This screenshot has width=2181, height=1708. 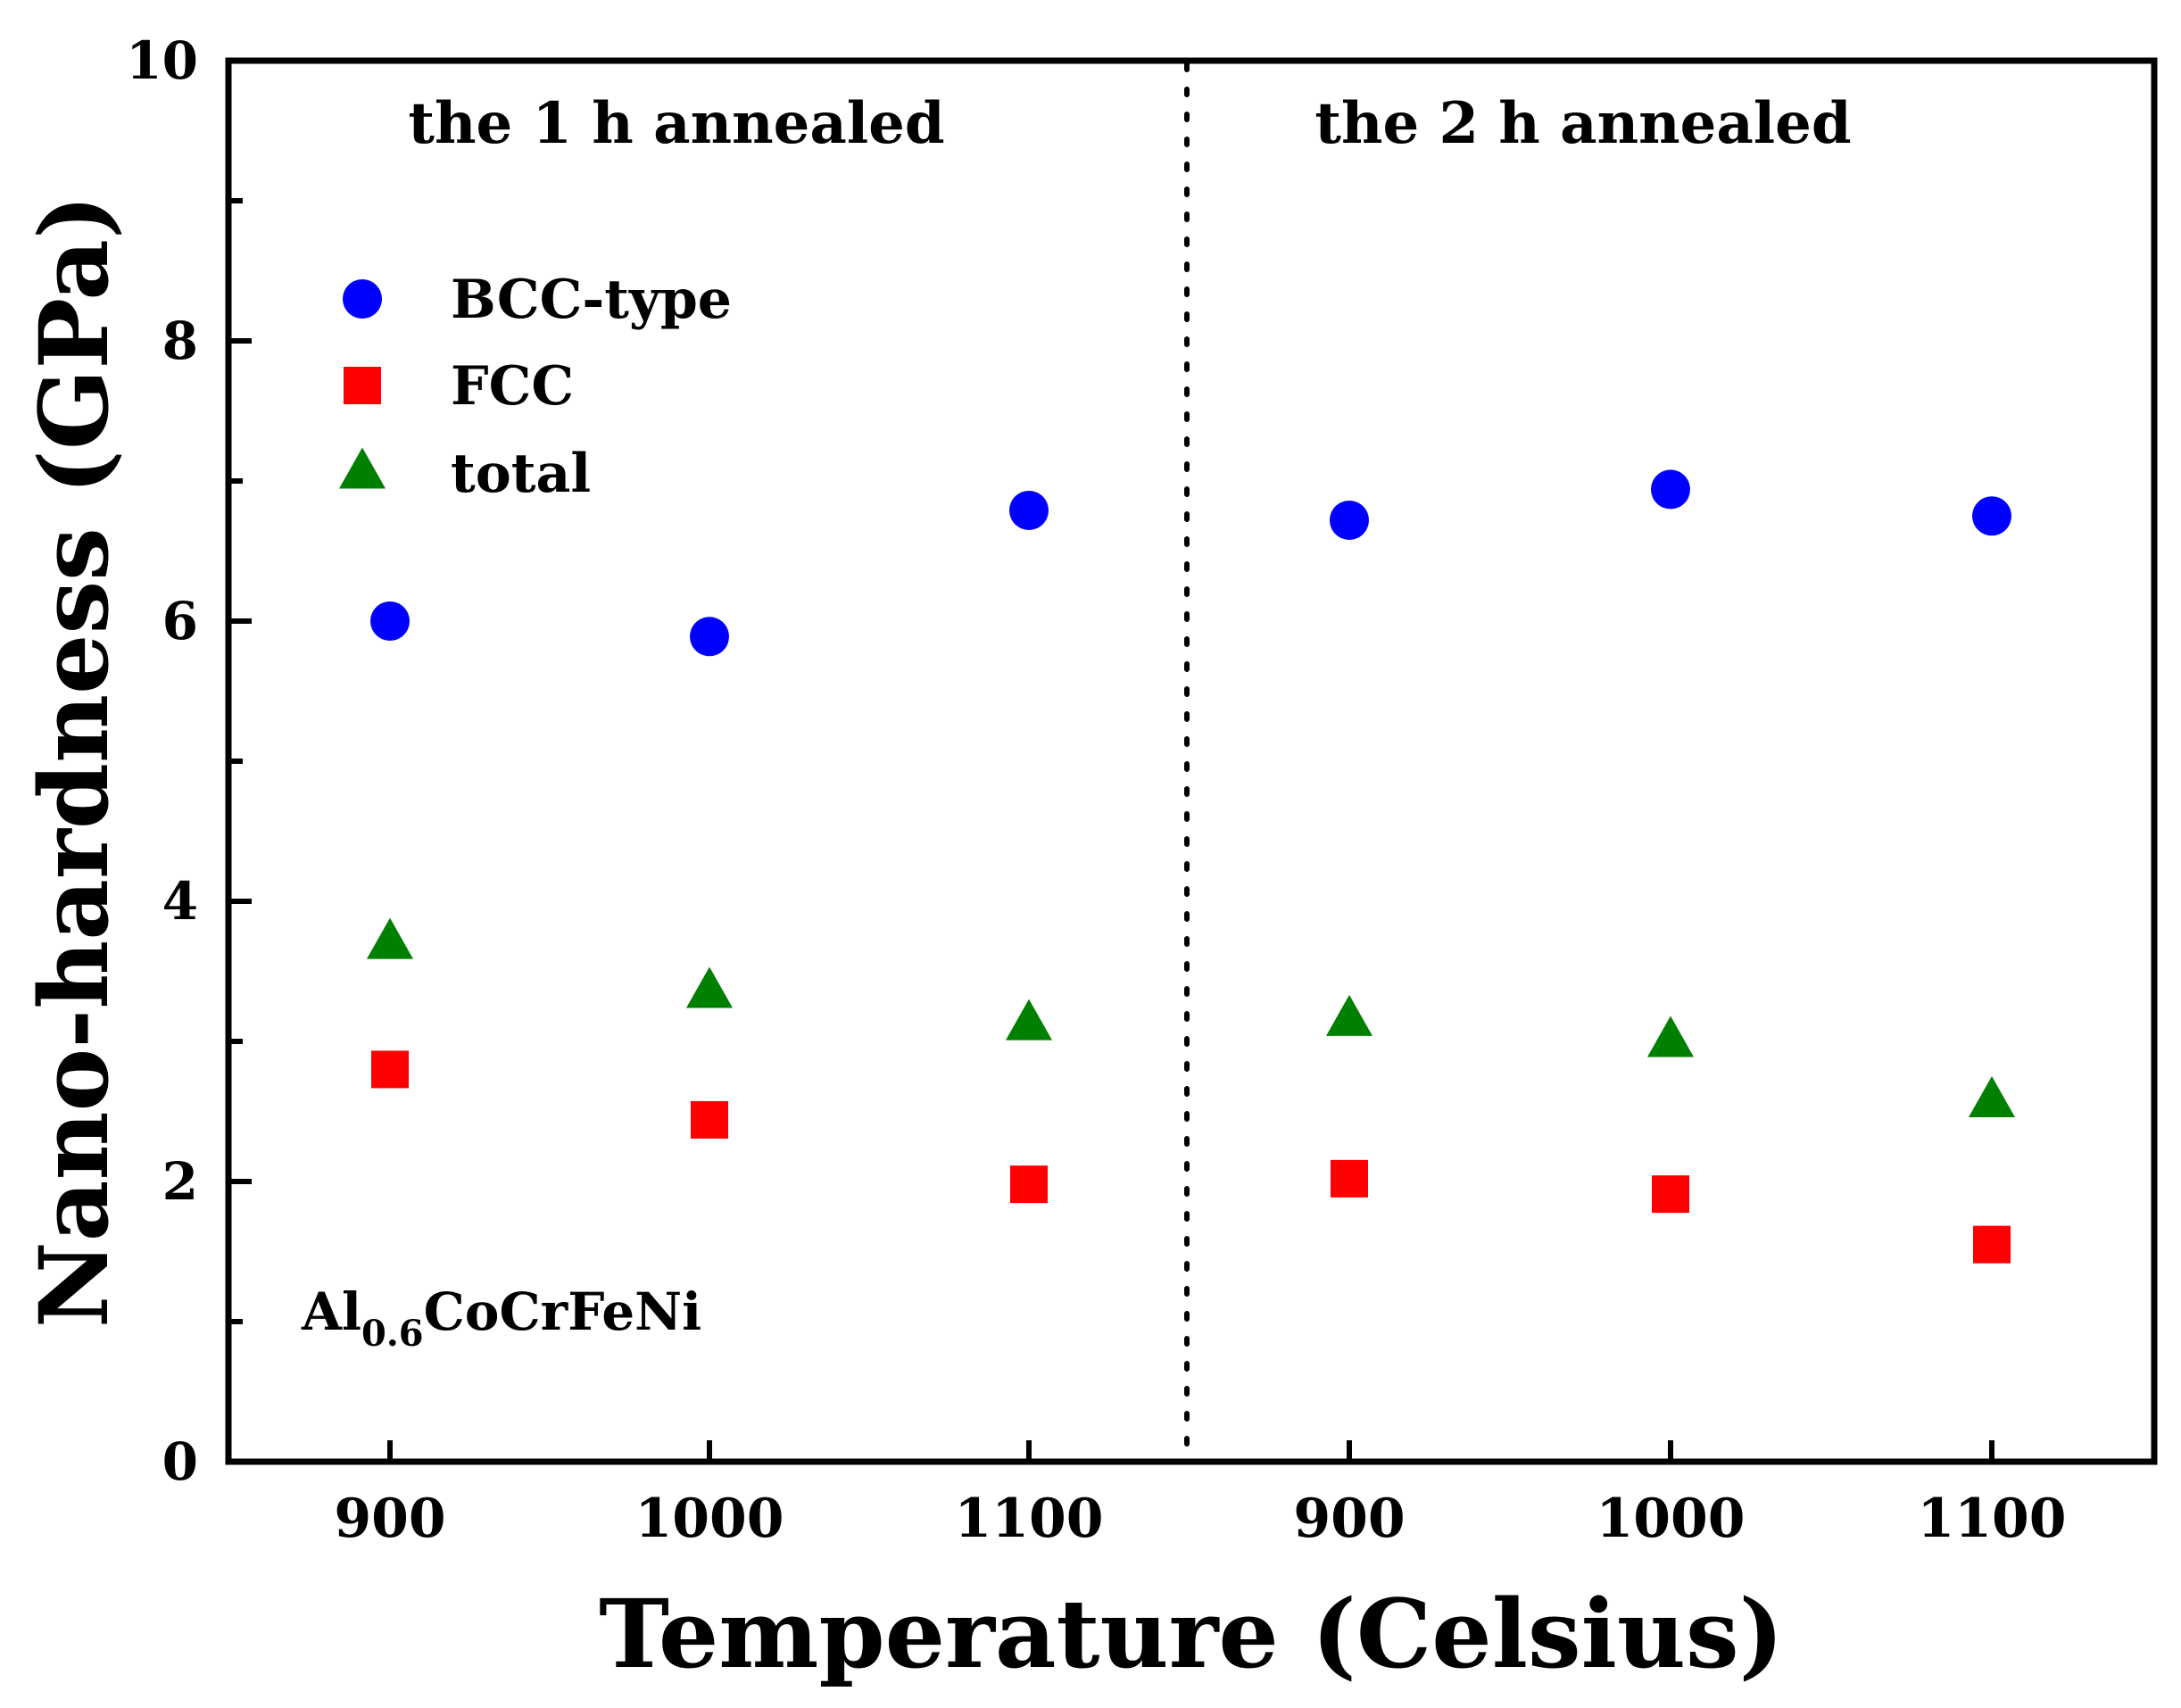 I want to click on alloy-subscript: 0.6, so click(x=392, y=1334).